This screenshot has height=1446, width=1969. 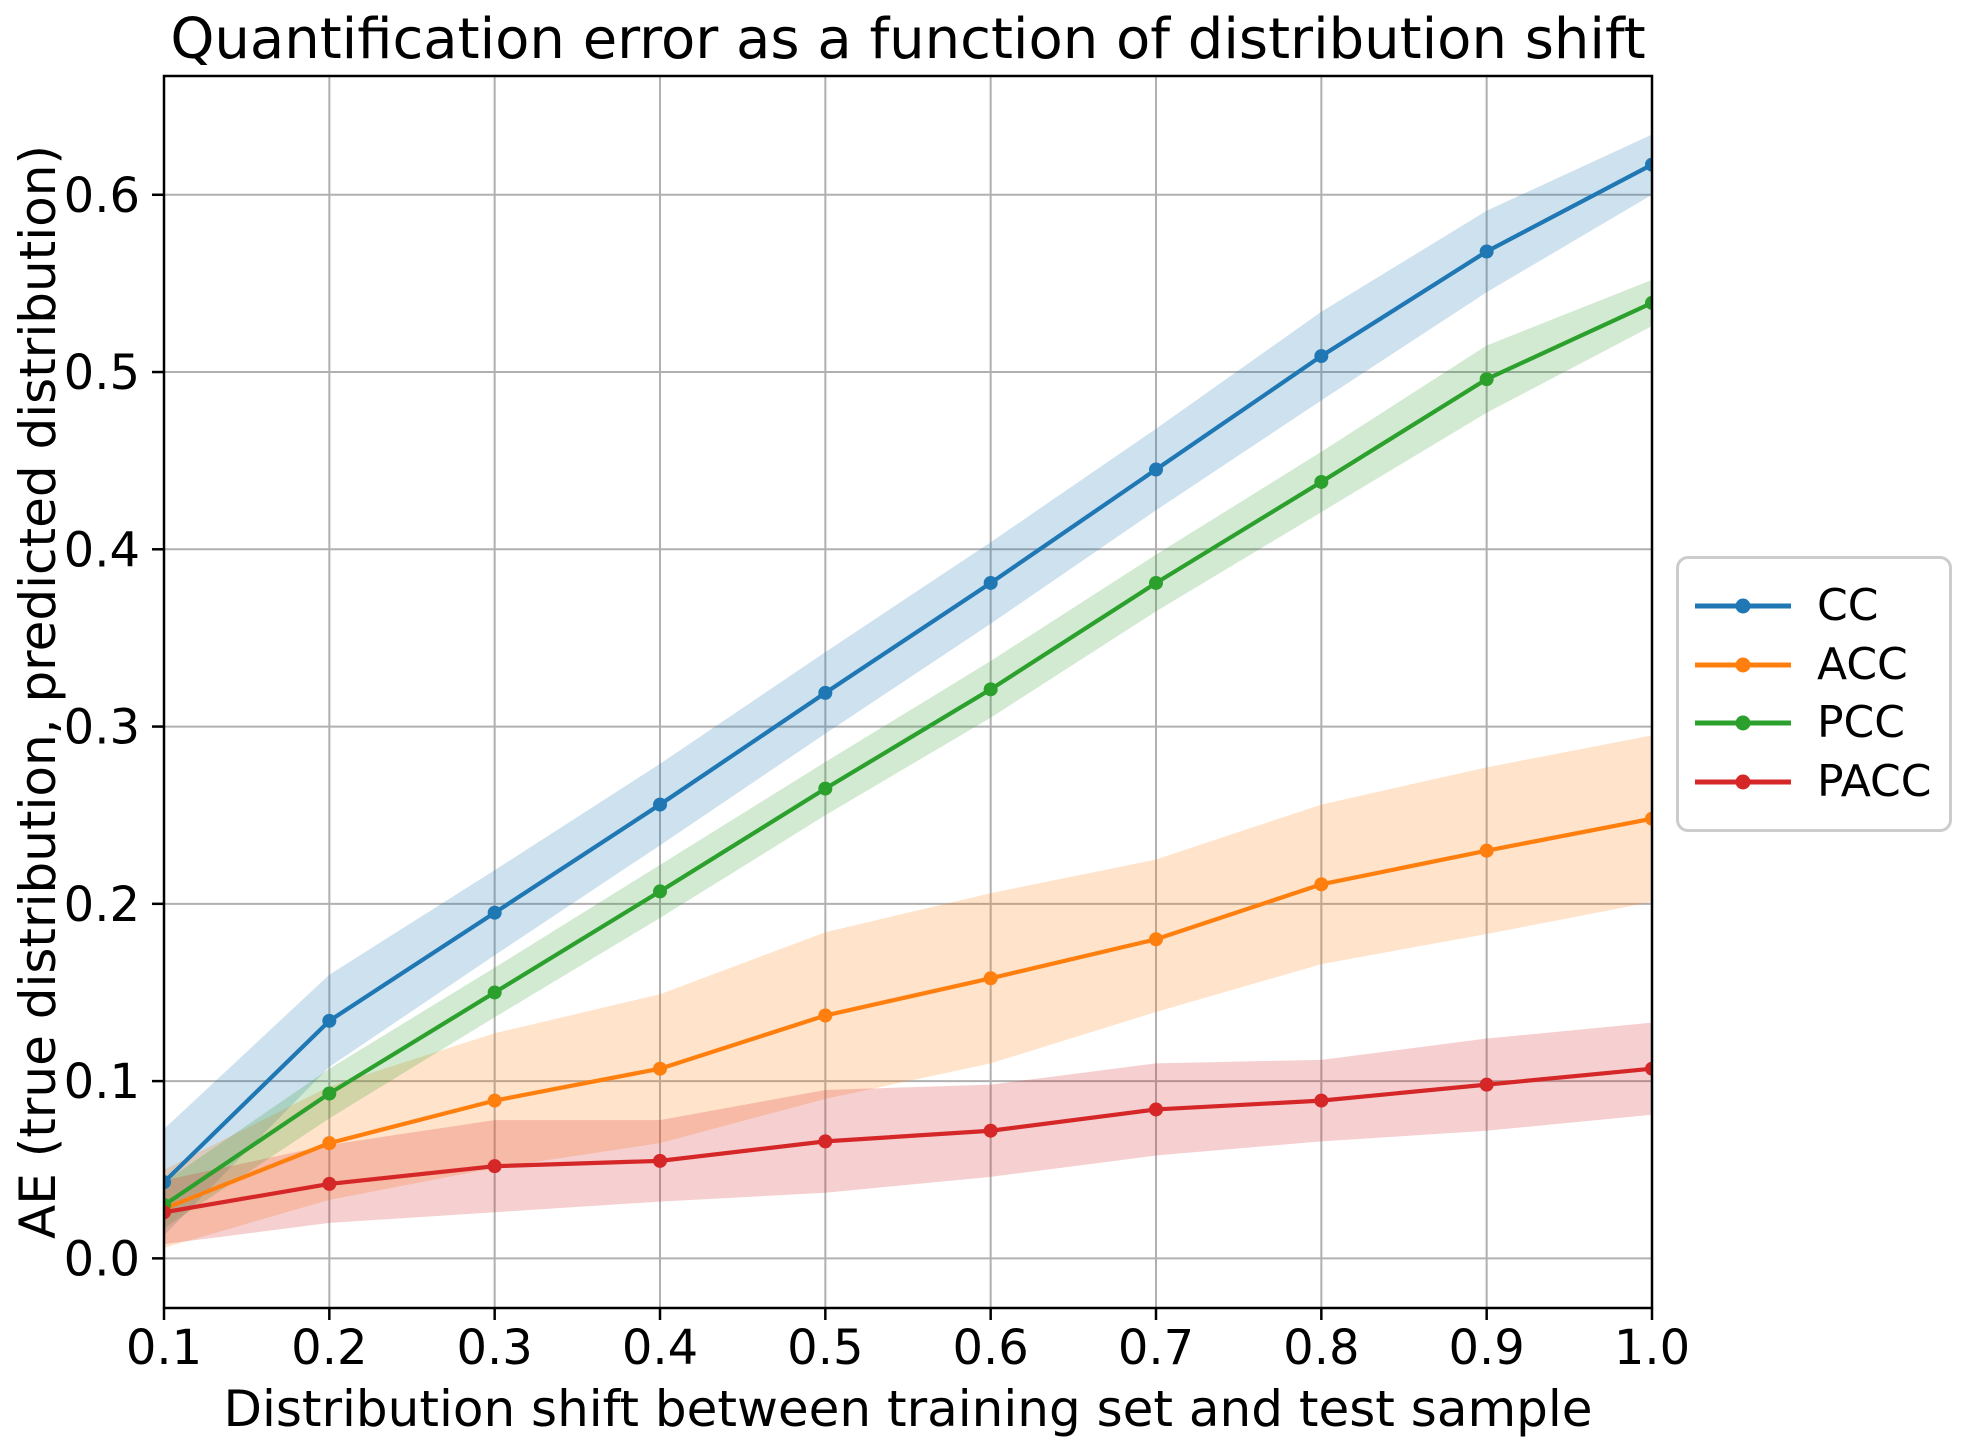 I want to click on legend-marker-PCC, so click(x=1743, y=723).